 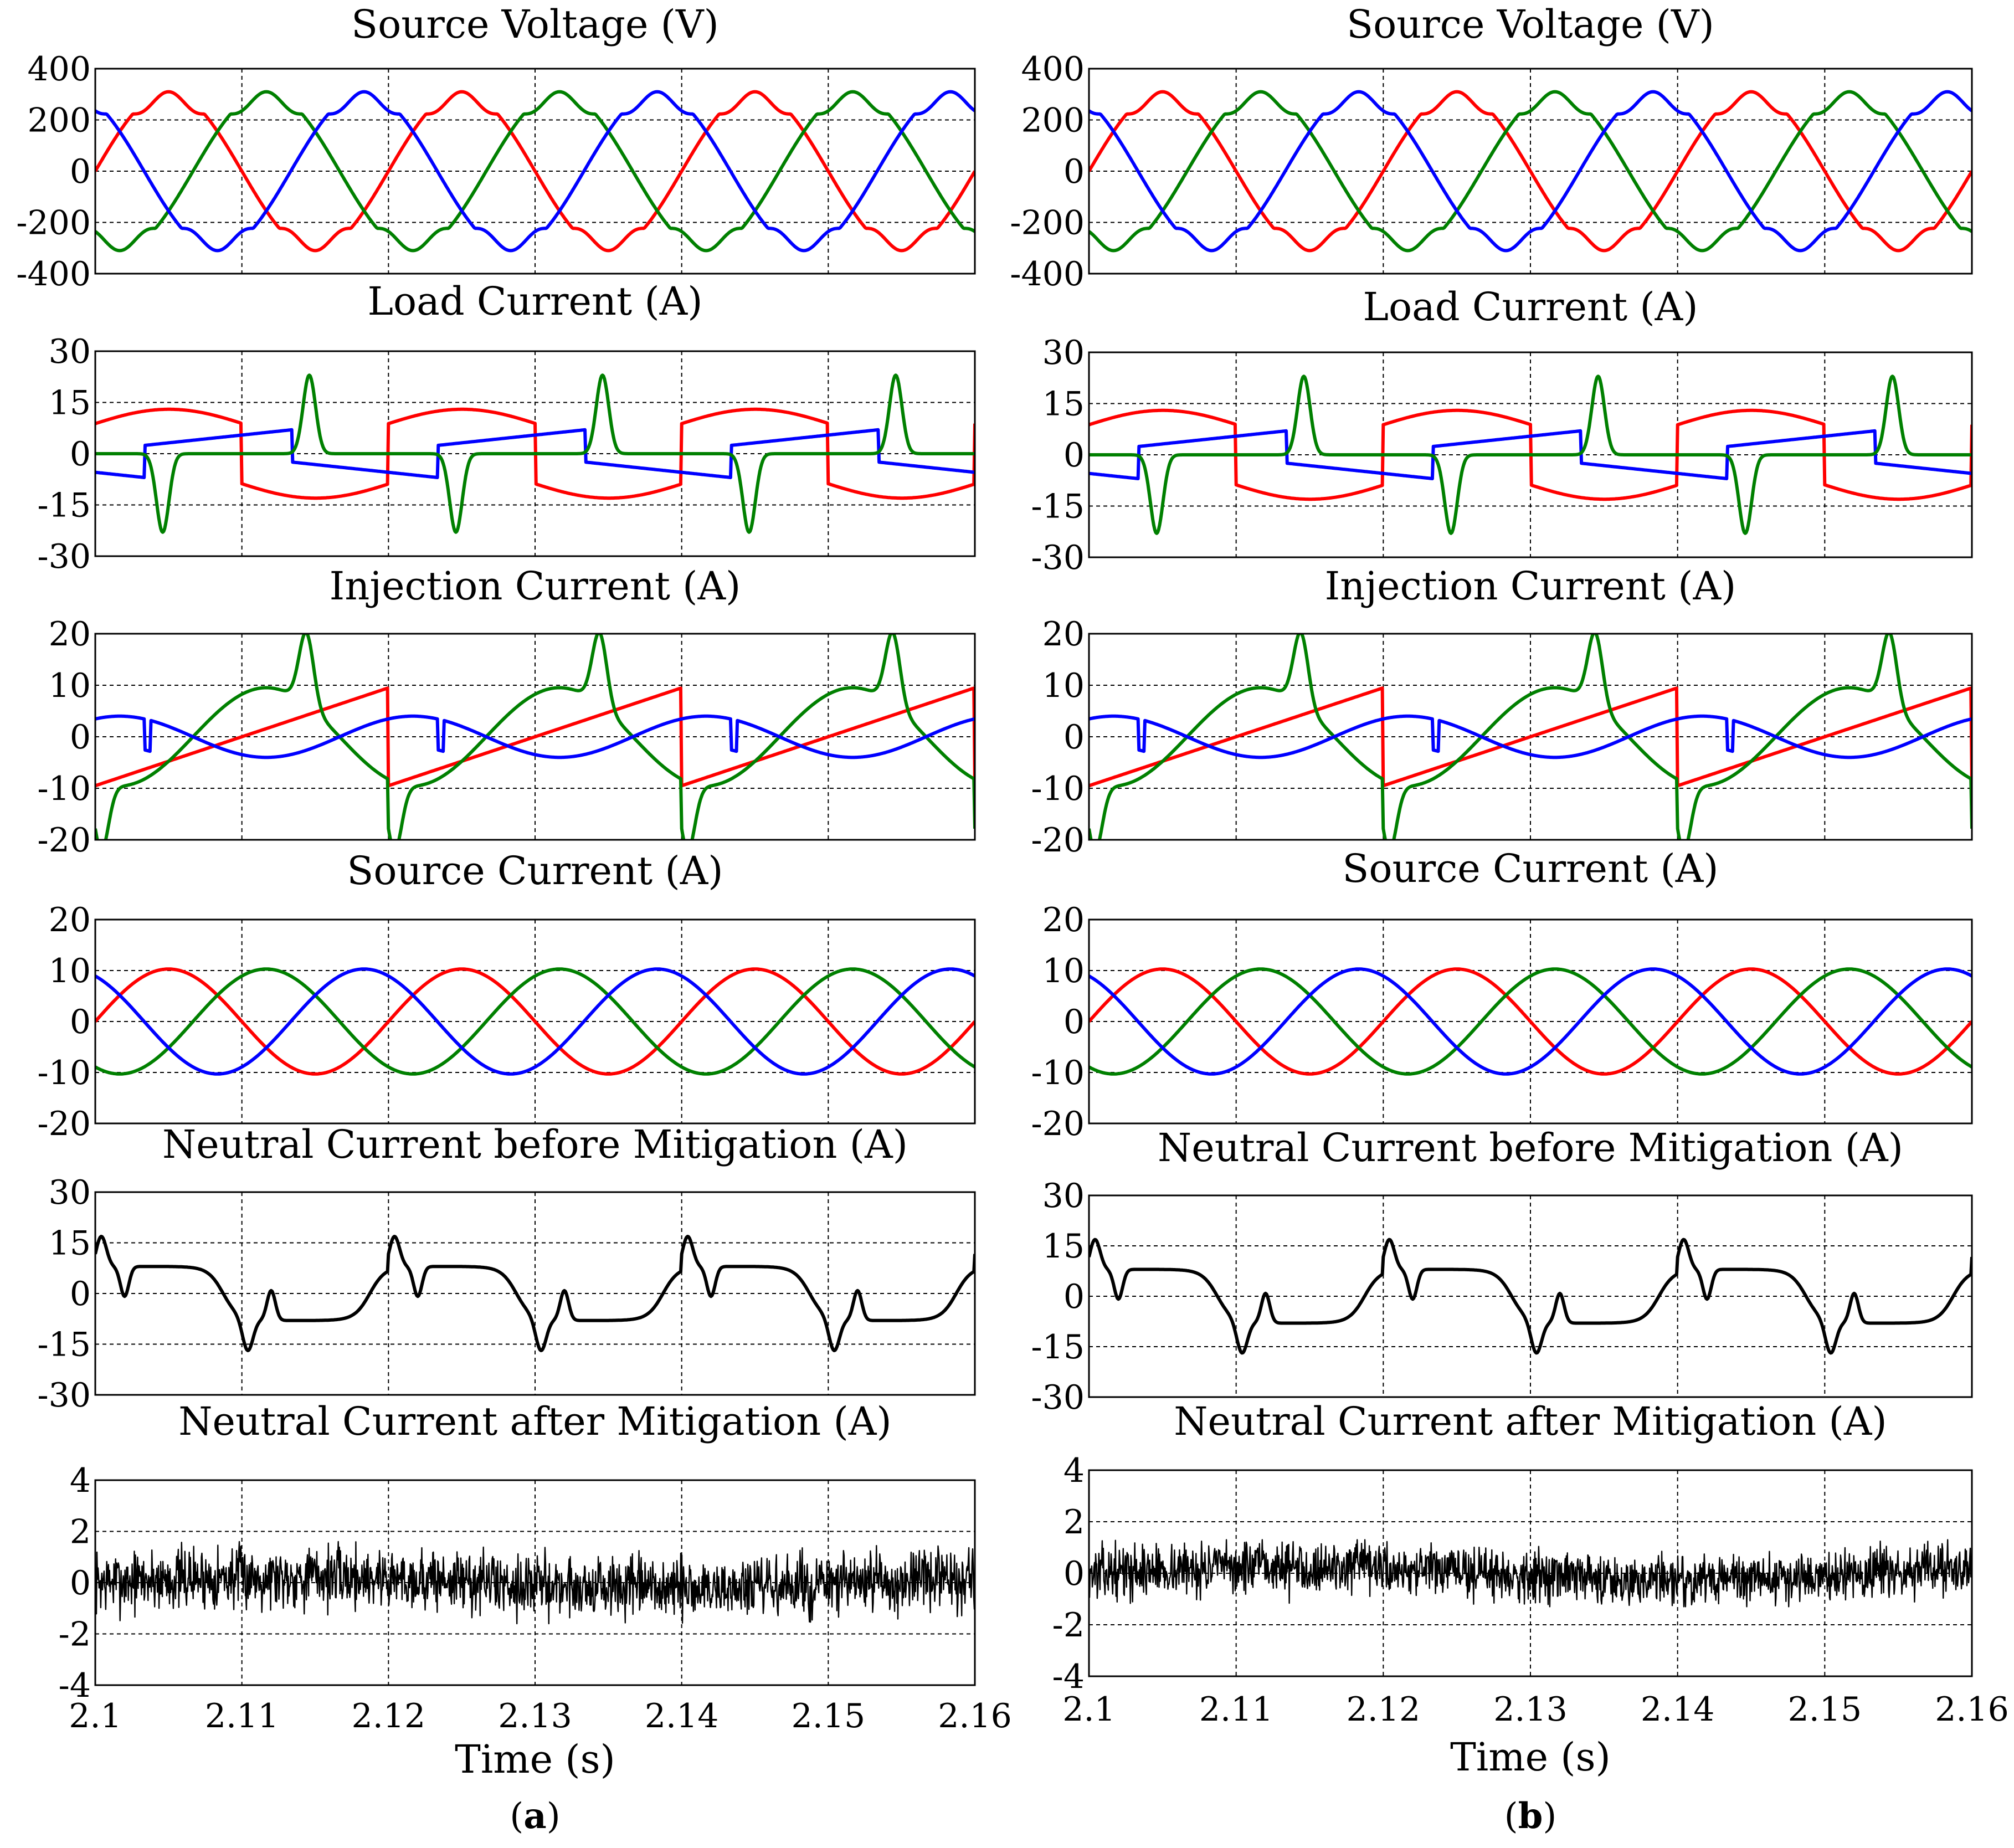 I want to click on plot-title: Source Current (A), so click(x=1530, y=868).